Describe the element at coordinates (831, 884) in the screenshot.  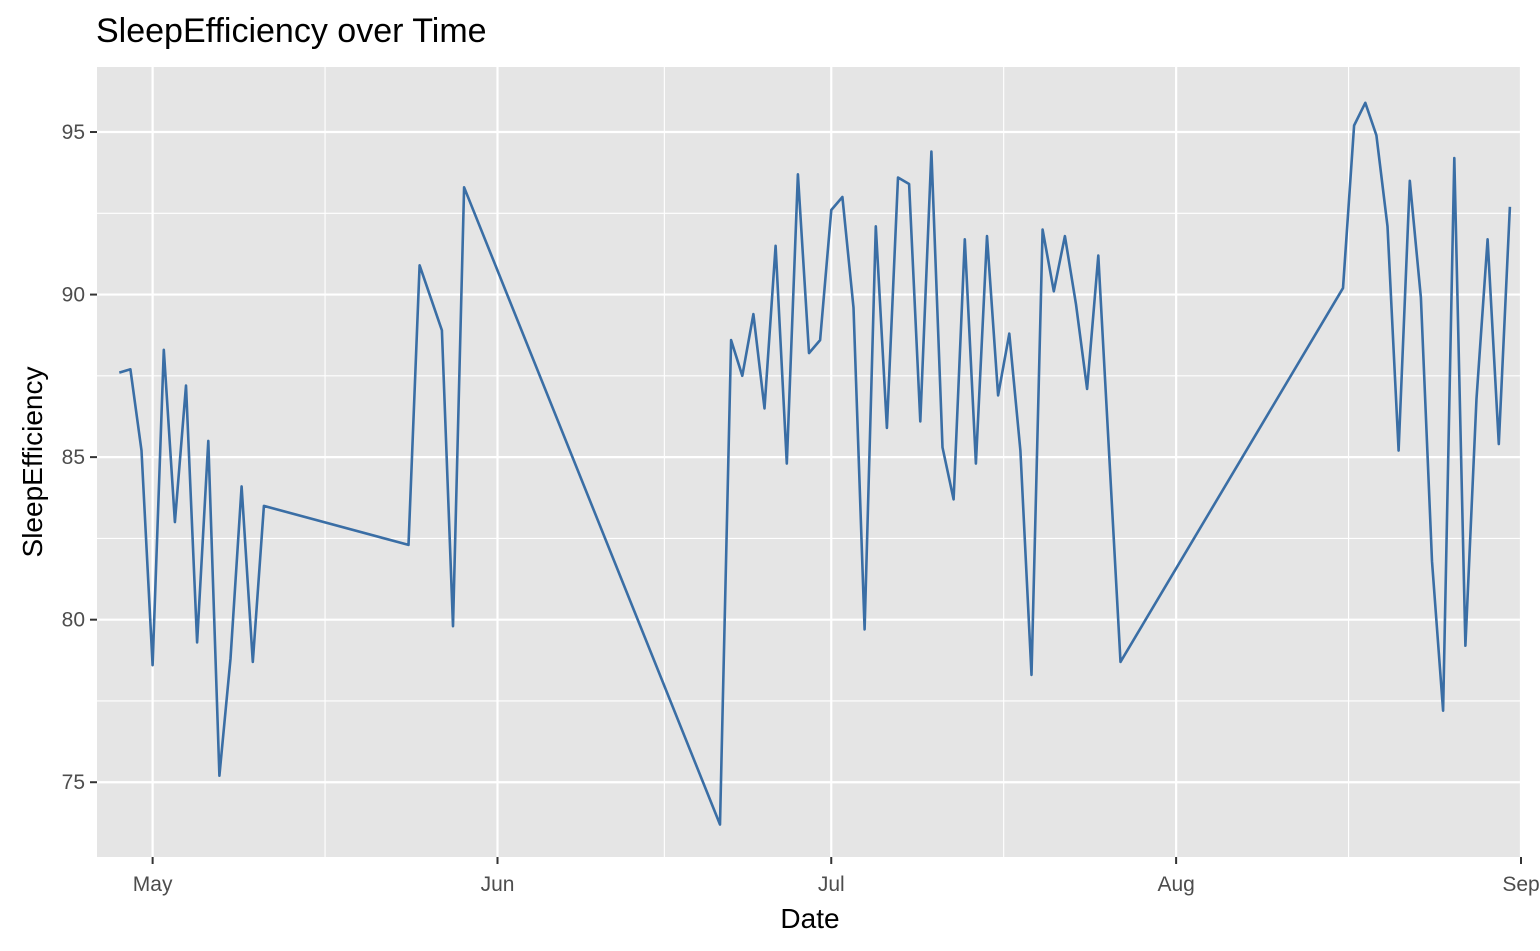
I see `x-tick-label: Jul` at that location.